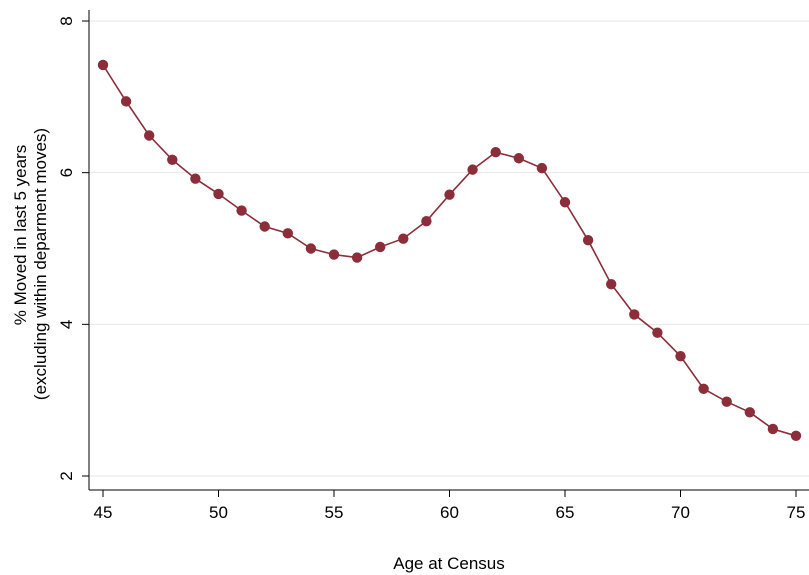  I want to click on x-tick-label-75: 75, so click(796, 512).